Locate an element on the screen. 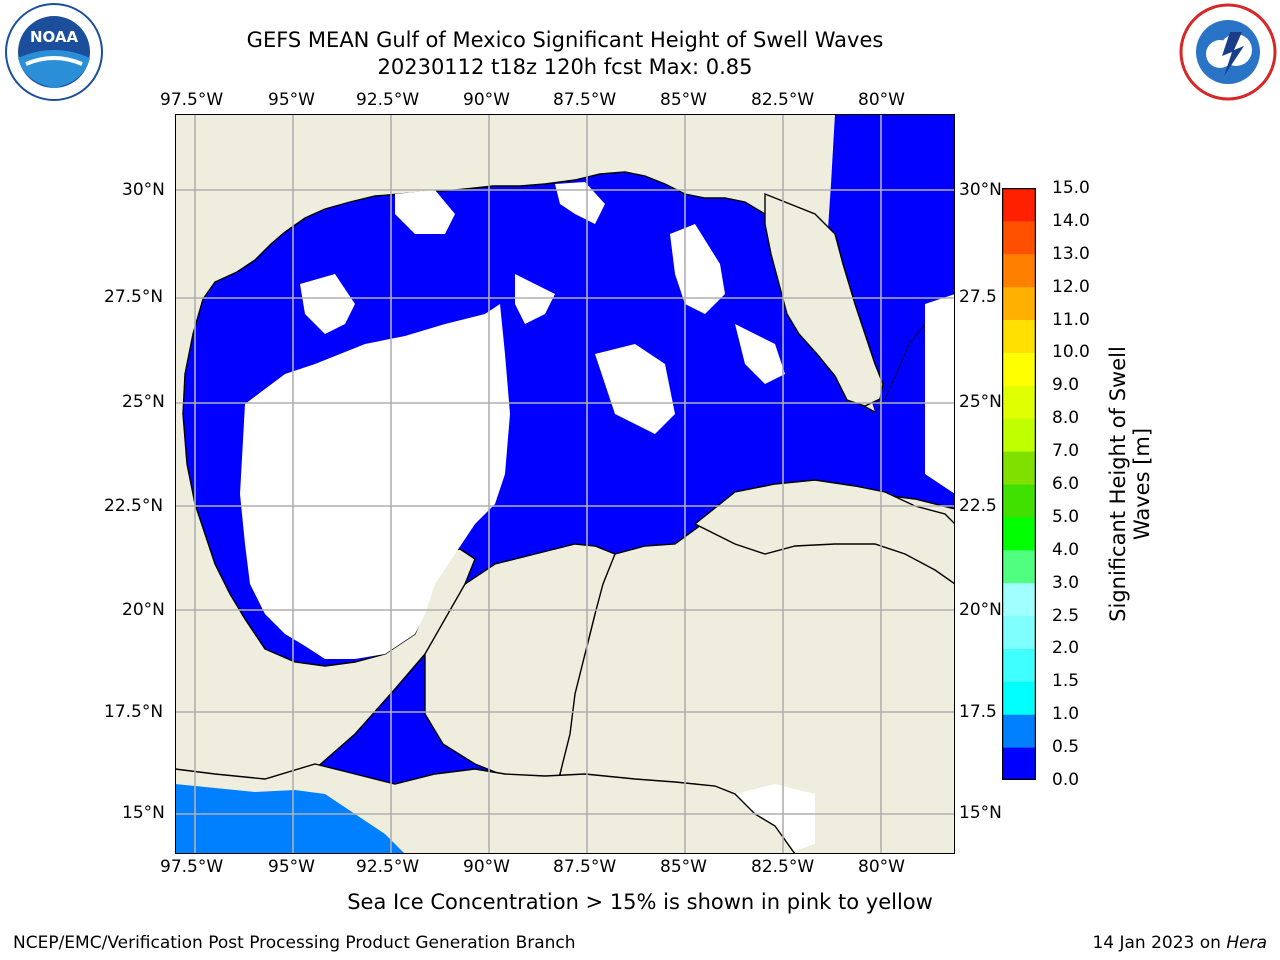  pacific-water is located at coordinates (290, 819).